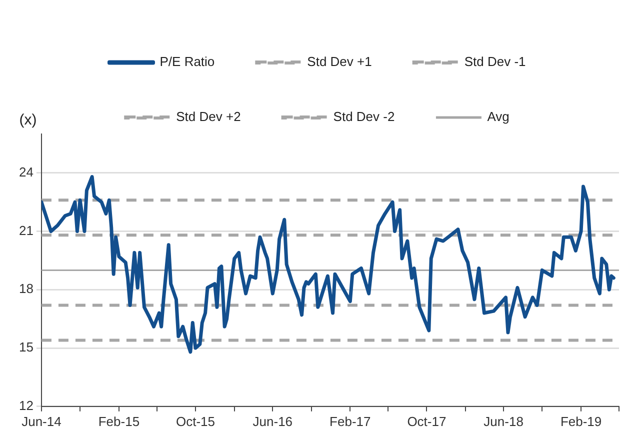 The width and height of the screenshot is (641, 445). I want to click on x-tick-label: Oct-17, so click(426, 421).